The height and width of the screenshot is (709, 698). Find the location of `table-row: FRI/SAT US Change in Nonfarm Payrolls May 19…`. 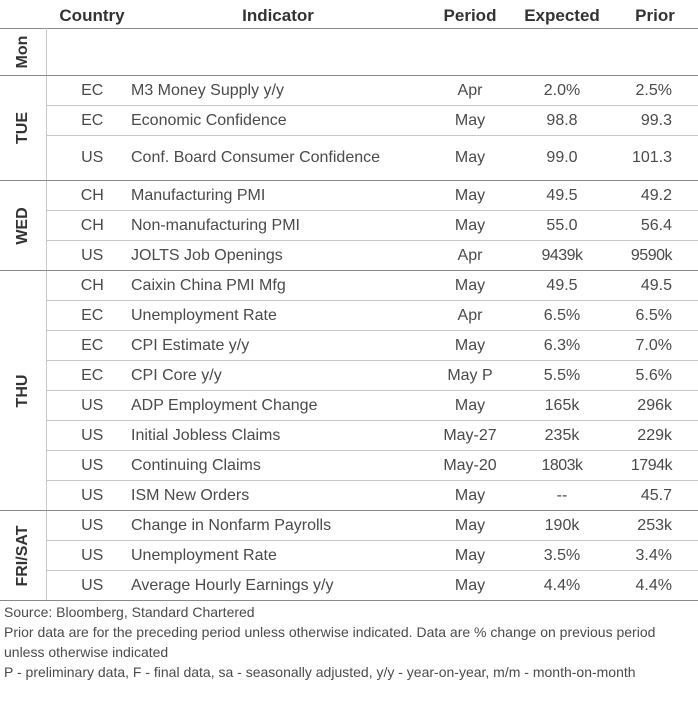

table-row: FRI/SAT US Change in Nonfarm Payrolls May 19… is located at coordinates (349, 555).